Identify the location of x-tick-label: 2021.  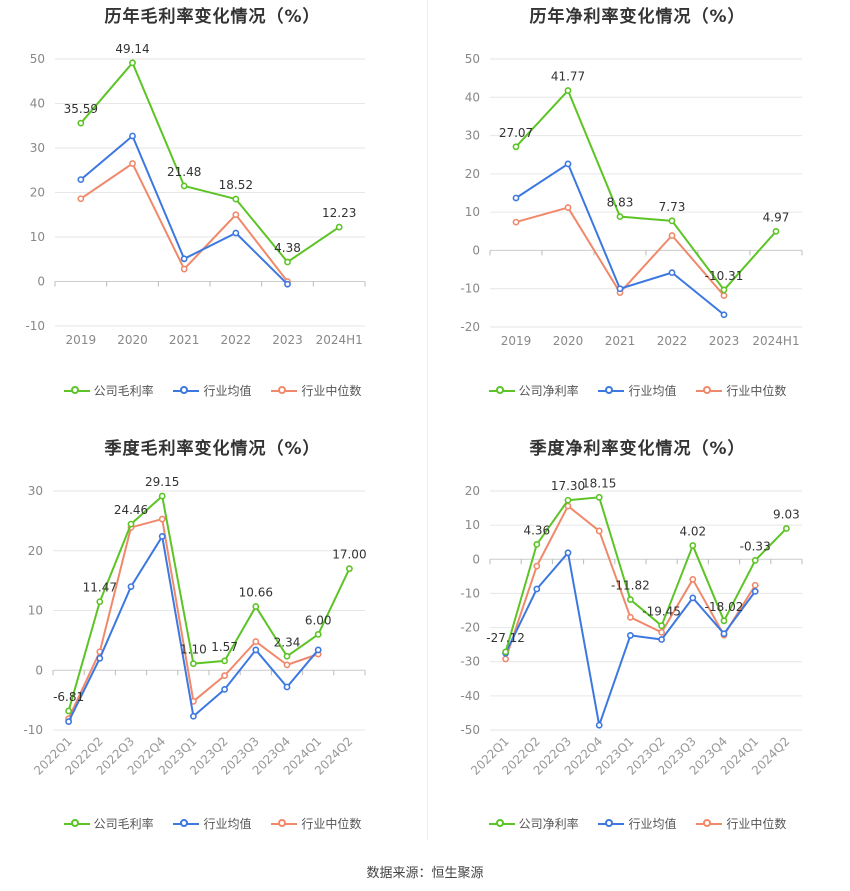
(184, 340).